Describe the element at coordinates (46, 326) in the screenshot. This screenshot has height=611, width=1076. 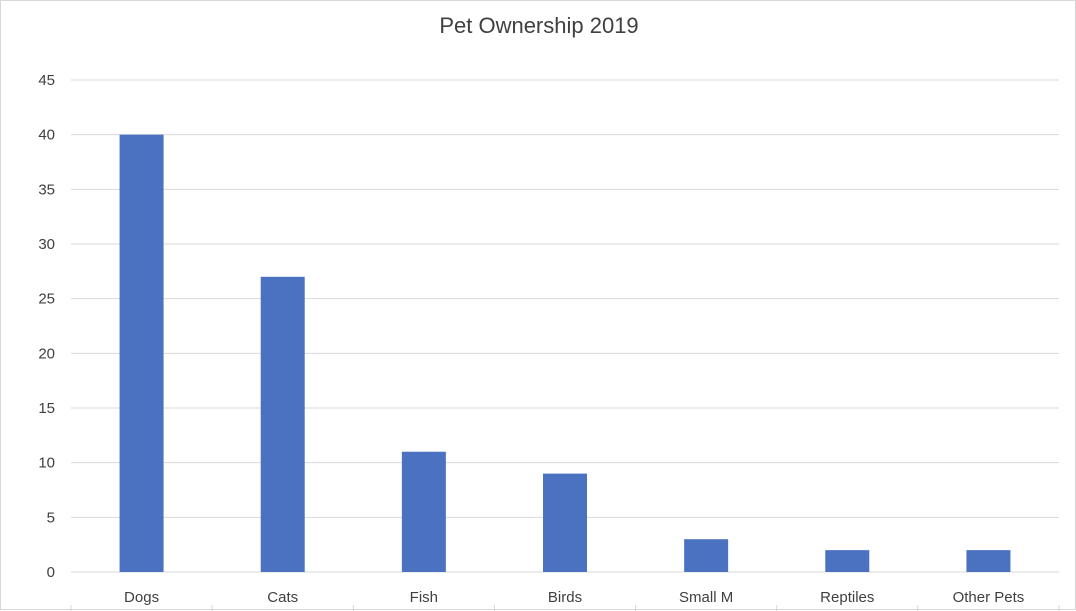
I see `y-axis-tick-labels: 0 5 10 15 20 25 30 35 40 45` at that location.